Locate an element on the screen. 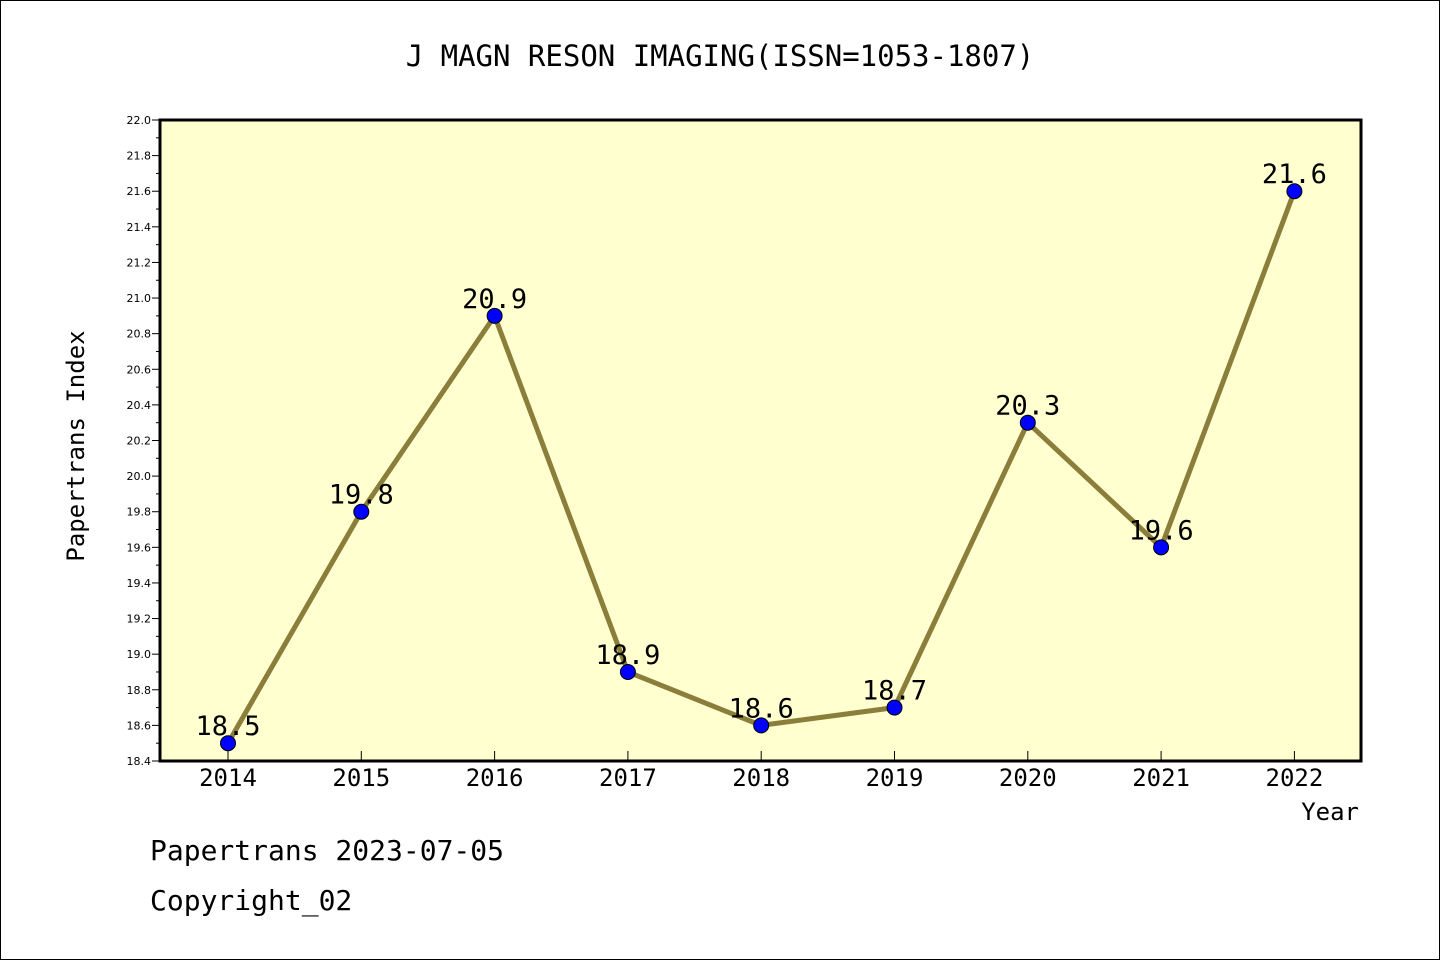  x-axis: 2014 2015 2016 2017 2018 2019 2020 2021 2022 is located at coordinates (761, 771).